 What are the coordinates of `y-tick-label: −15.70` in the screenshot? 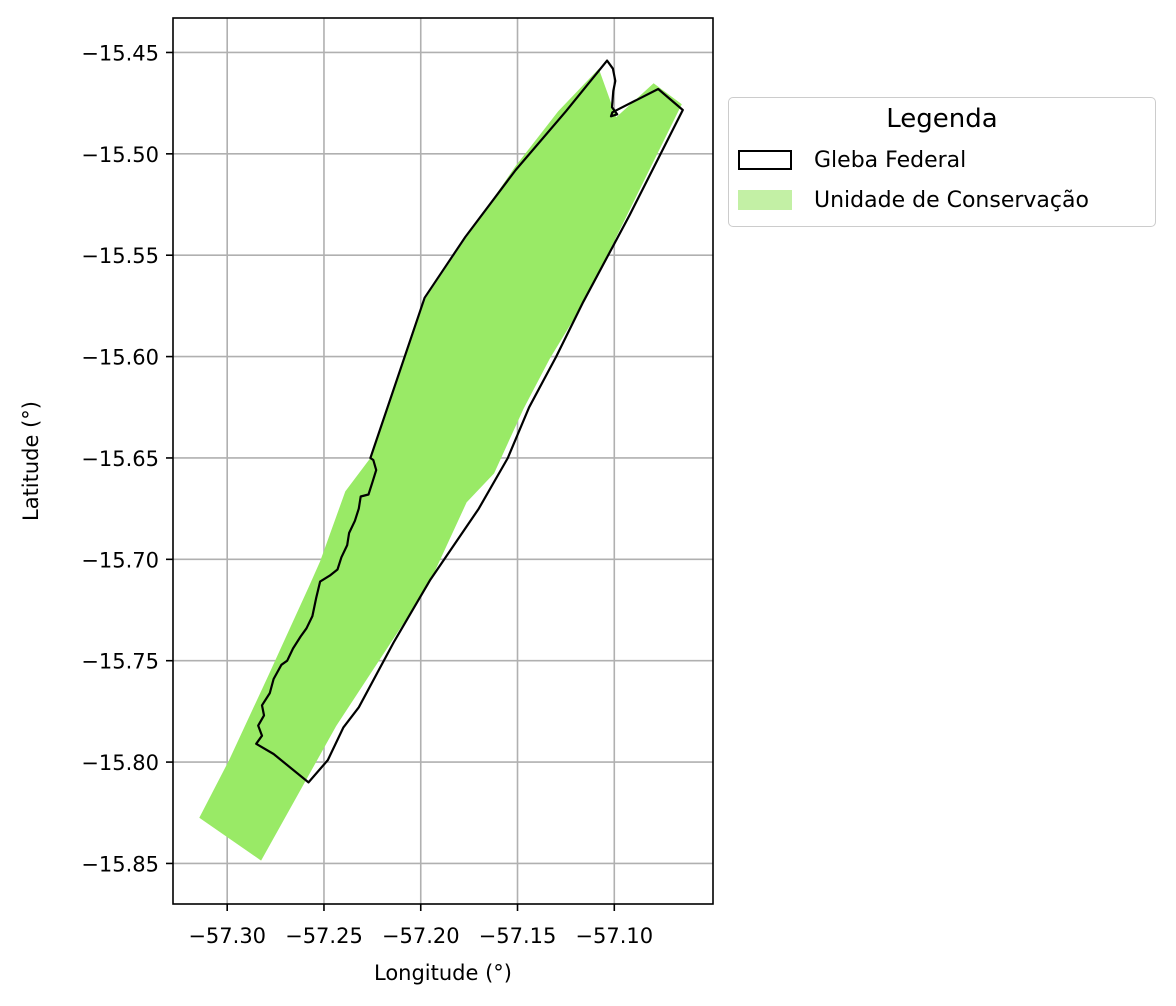 It's located at (120, 560).